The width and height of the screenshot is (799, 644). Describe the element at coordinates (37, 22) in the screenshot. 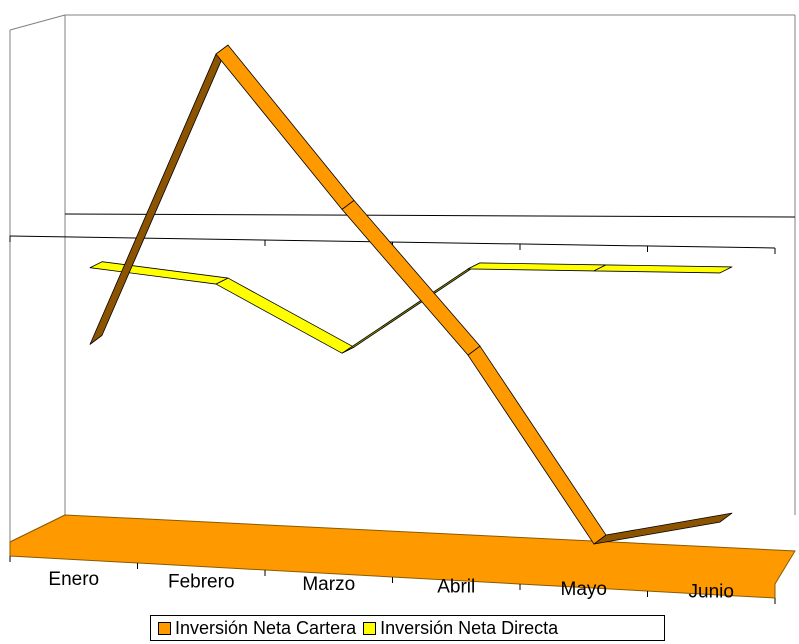

I see `side-wall-top-edge` at that location.